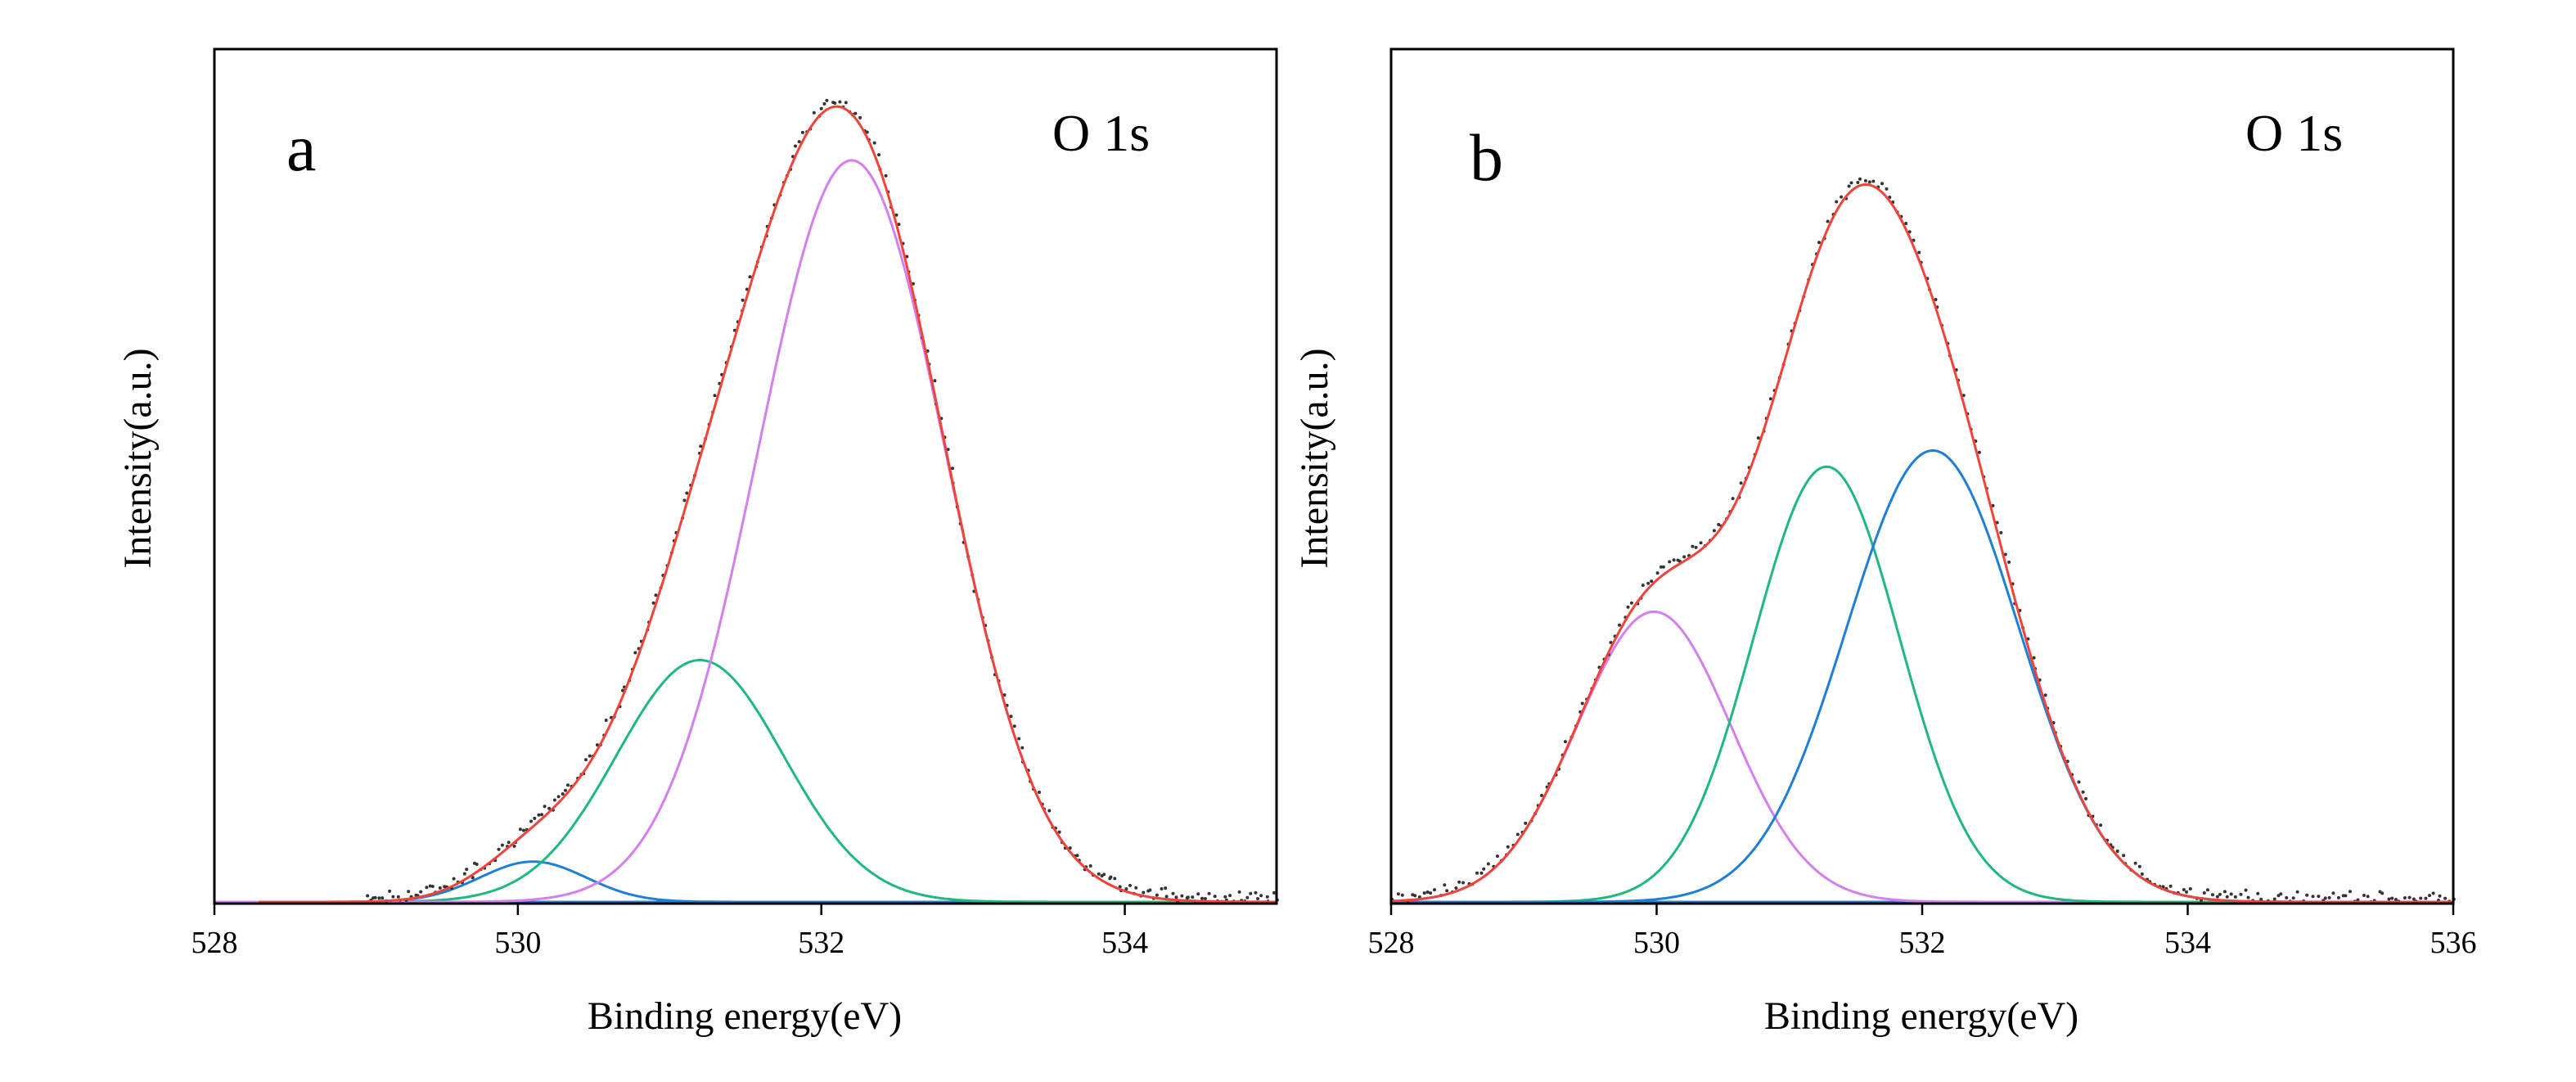 The image size is (2576, 1082). Describe the element at coordinates (745, 882) in the screenshot. I see `component-1-curve` at that location.